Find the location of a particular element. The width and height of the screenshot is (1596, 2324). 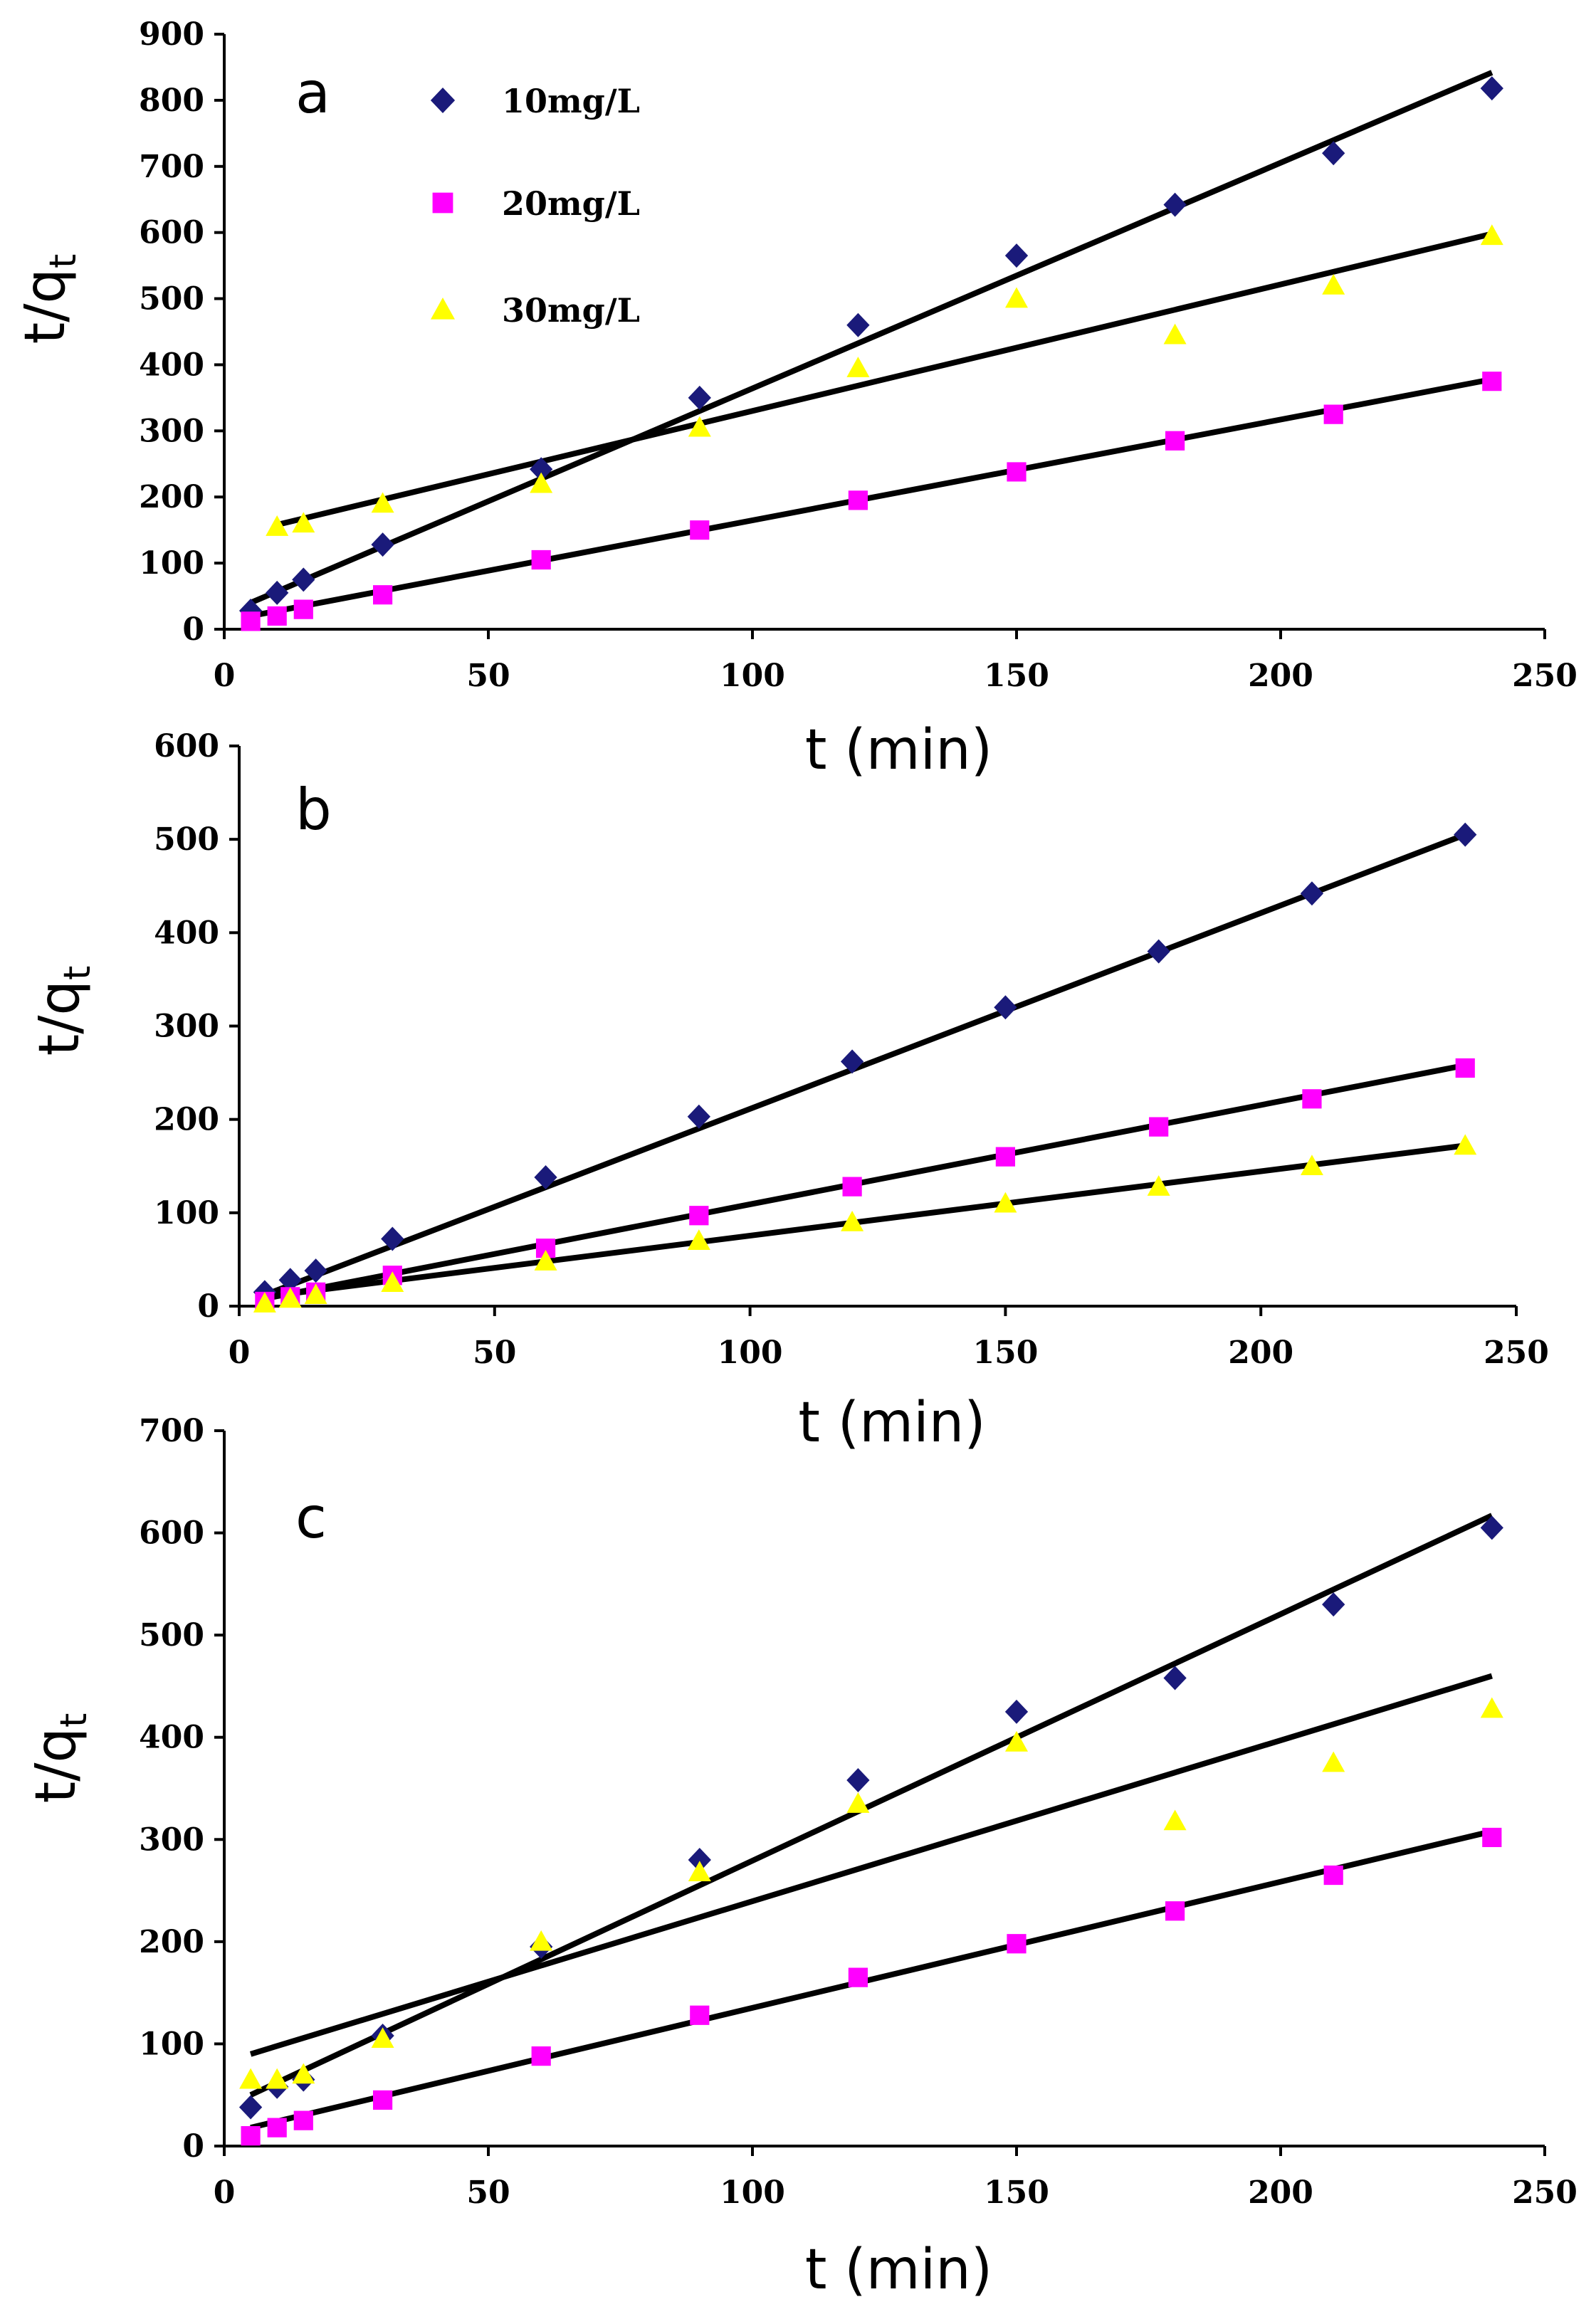

y-tick-label: 400 is located at coordinates (171, 1738).